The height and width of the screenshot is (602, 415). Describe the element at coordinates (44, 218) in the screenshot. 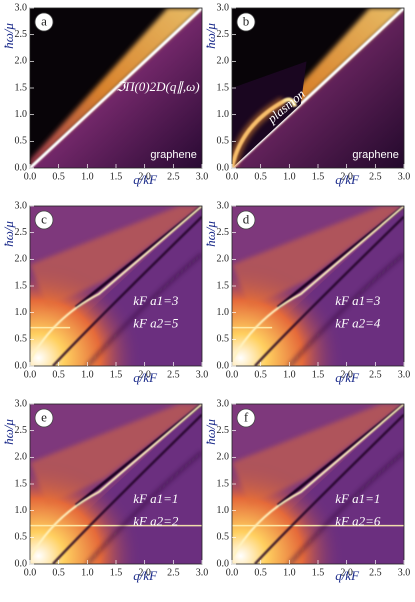

I see `panel-letter: c` at that location.